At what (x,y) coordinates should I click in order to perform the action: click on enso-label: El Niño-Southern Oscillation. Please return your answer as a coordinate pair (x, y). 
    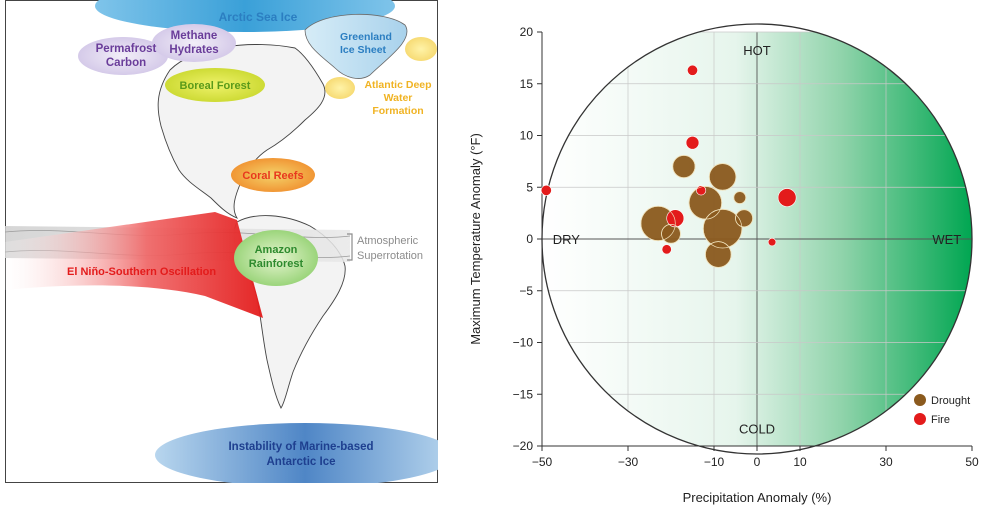
    Looking at the image, I should click on (141, 272).